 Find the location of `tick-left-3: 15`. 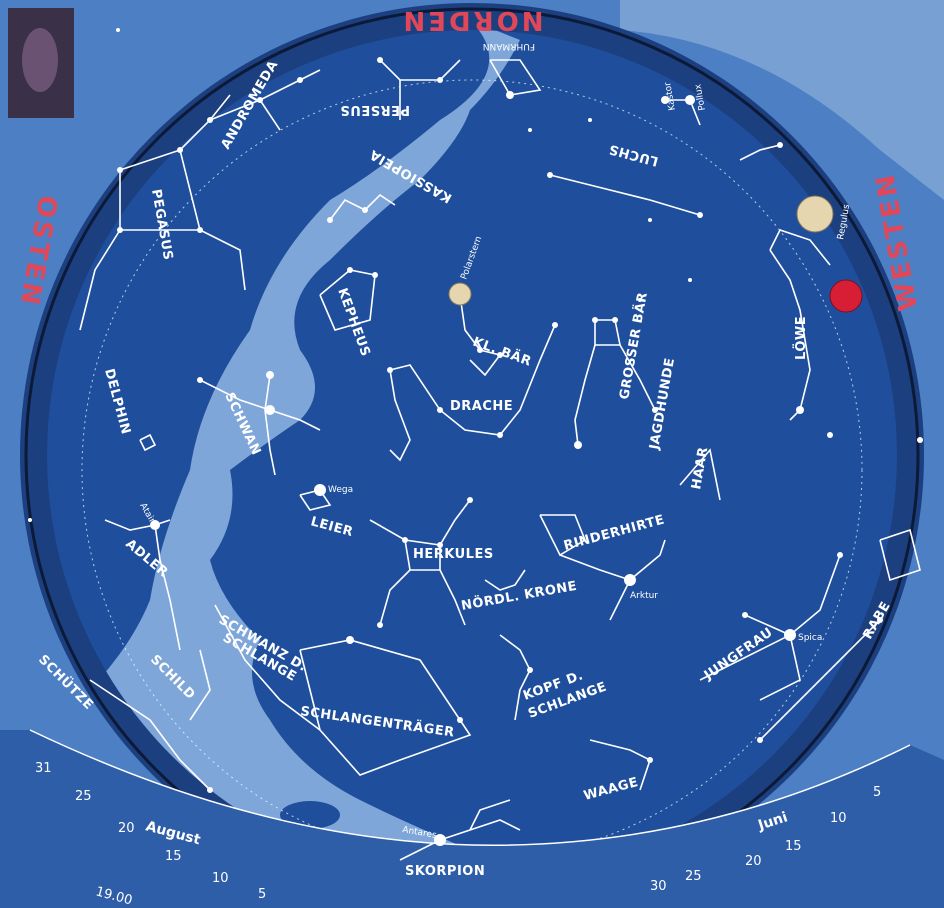

tick-left-3: 15 is located at coordinates (173, 856).